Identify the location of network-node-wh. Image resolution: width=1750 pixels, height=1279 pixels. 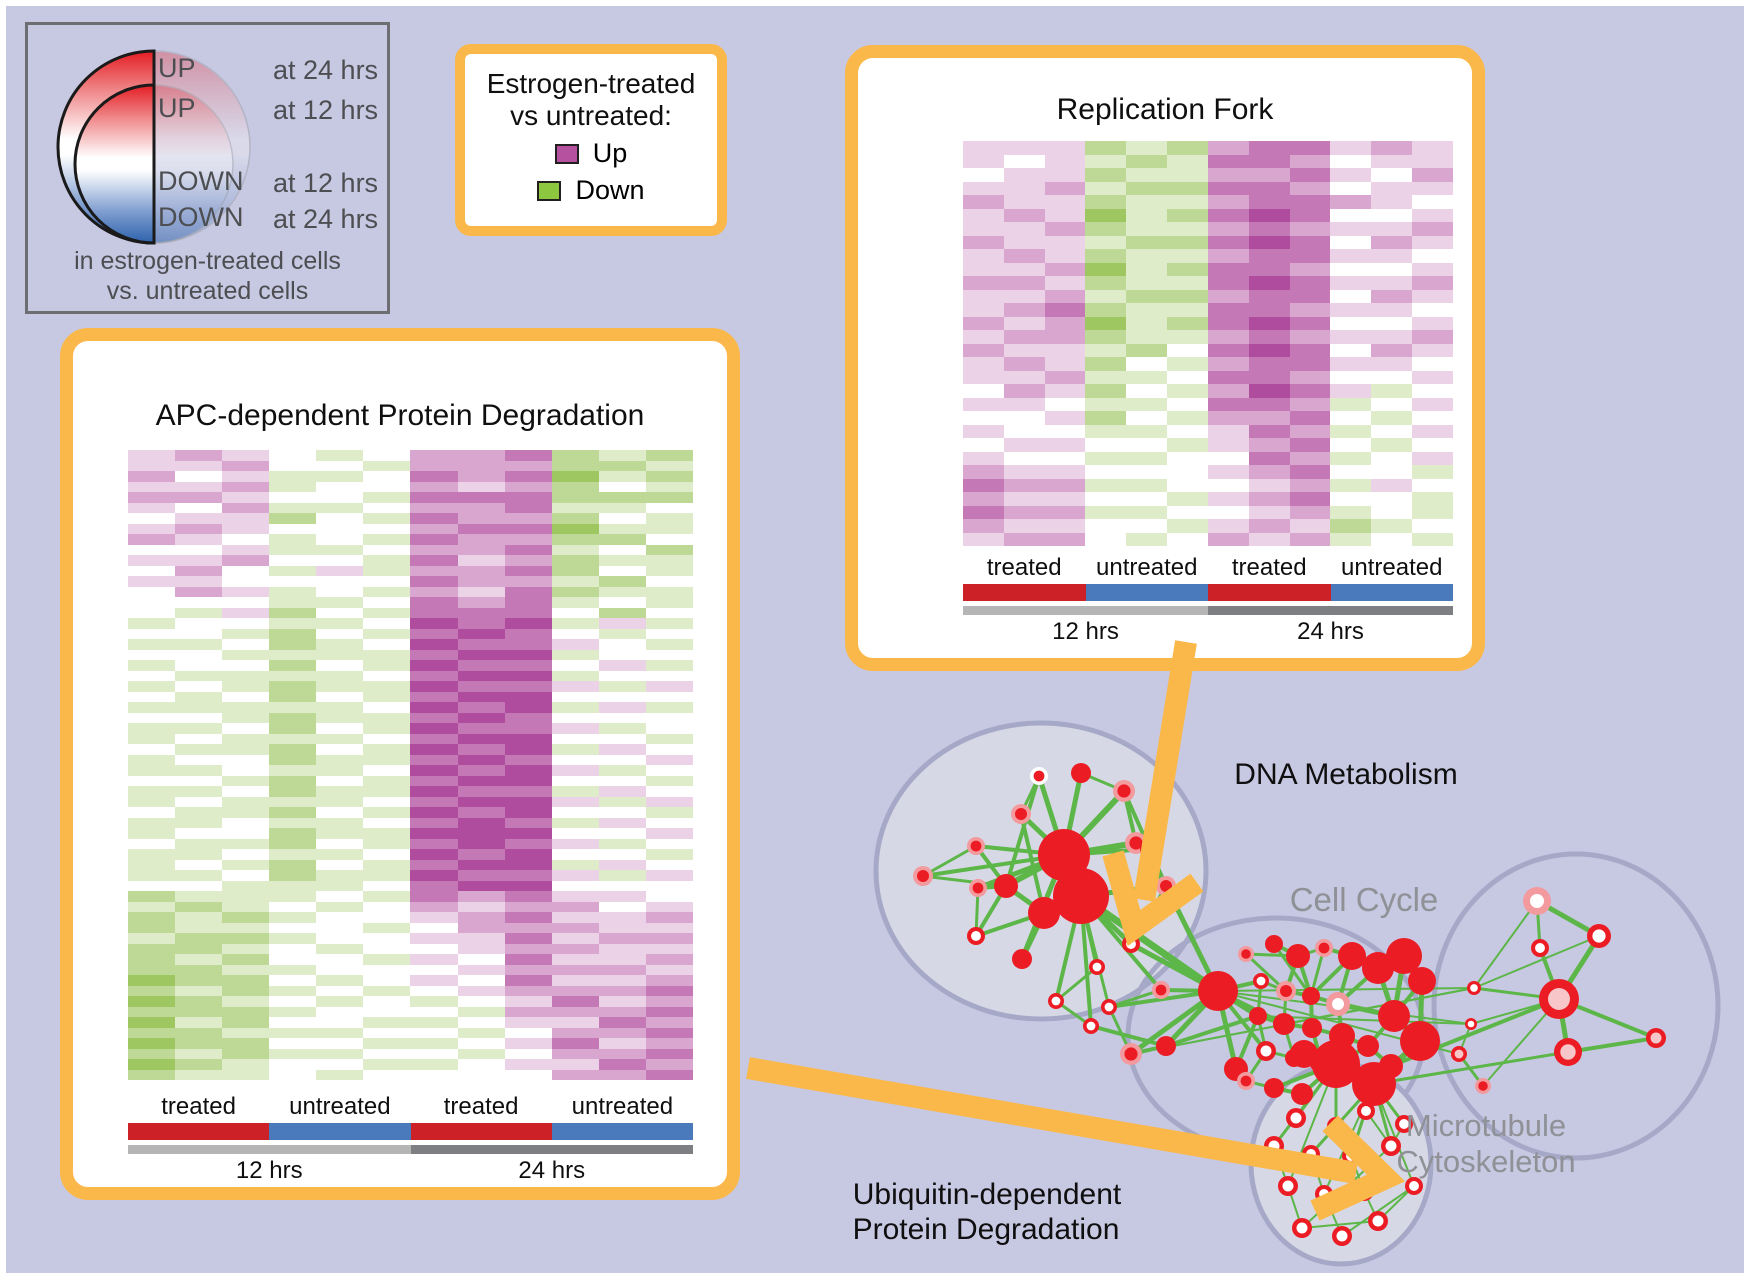
(1039, 776).